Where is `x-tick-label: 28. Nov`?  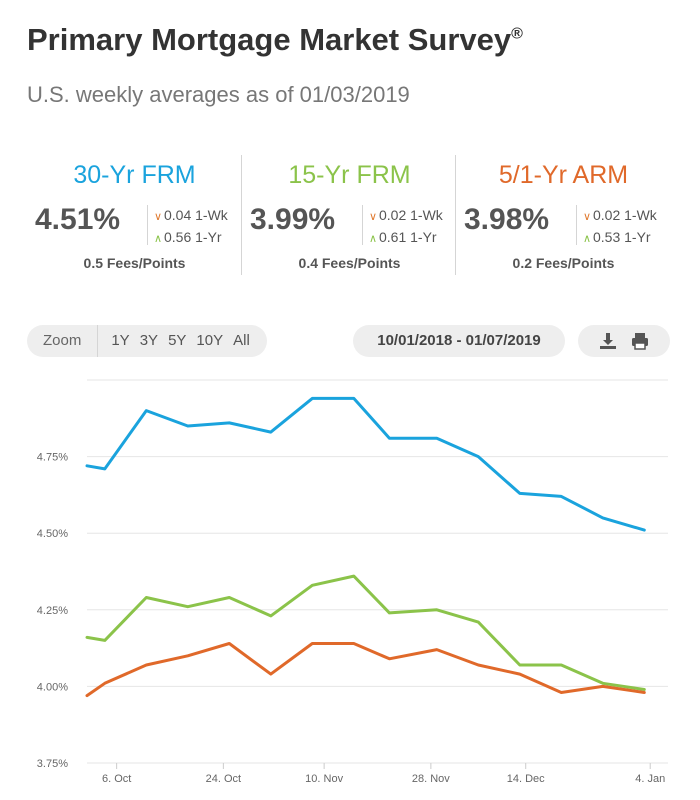 x-tick-label: 28. Nov is located at coordinates (431, 779).